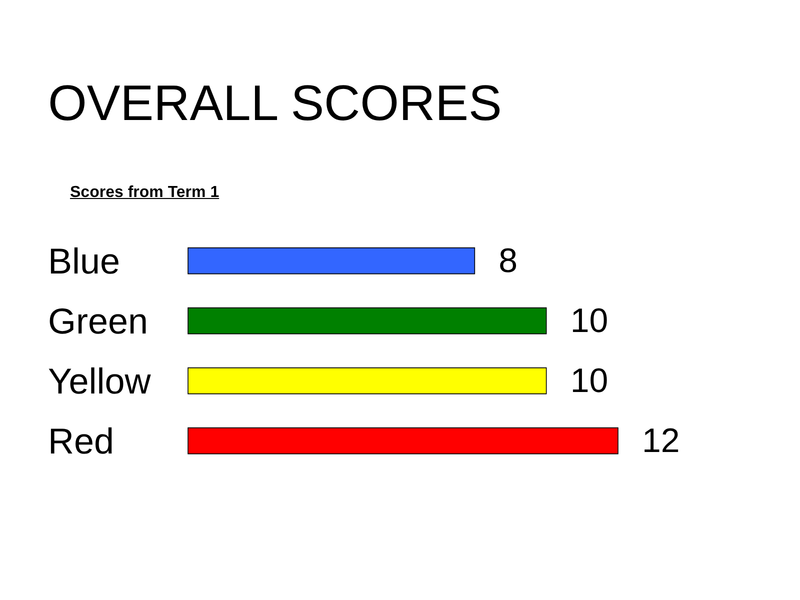 This screenshot has height=600, width=800. Describe the element at coordinates (100, 381) in the screenshot. I see `y-tick-label: Yellow` at that location.